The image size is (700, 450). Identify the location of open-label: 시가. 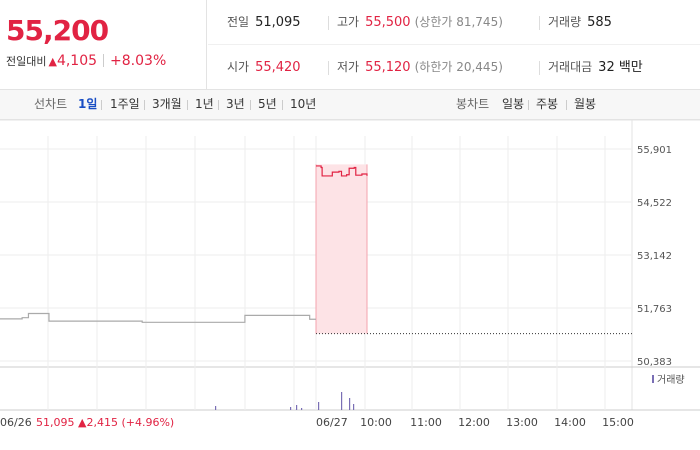
(238, 67).